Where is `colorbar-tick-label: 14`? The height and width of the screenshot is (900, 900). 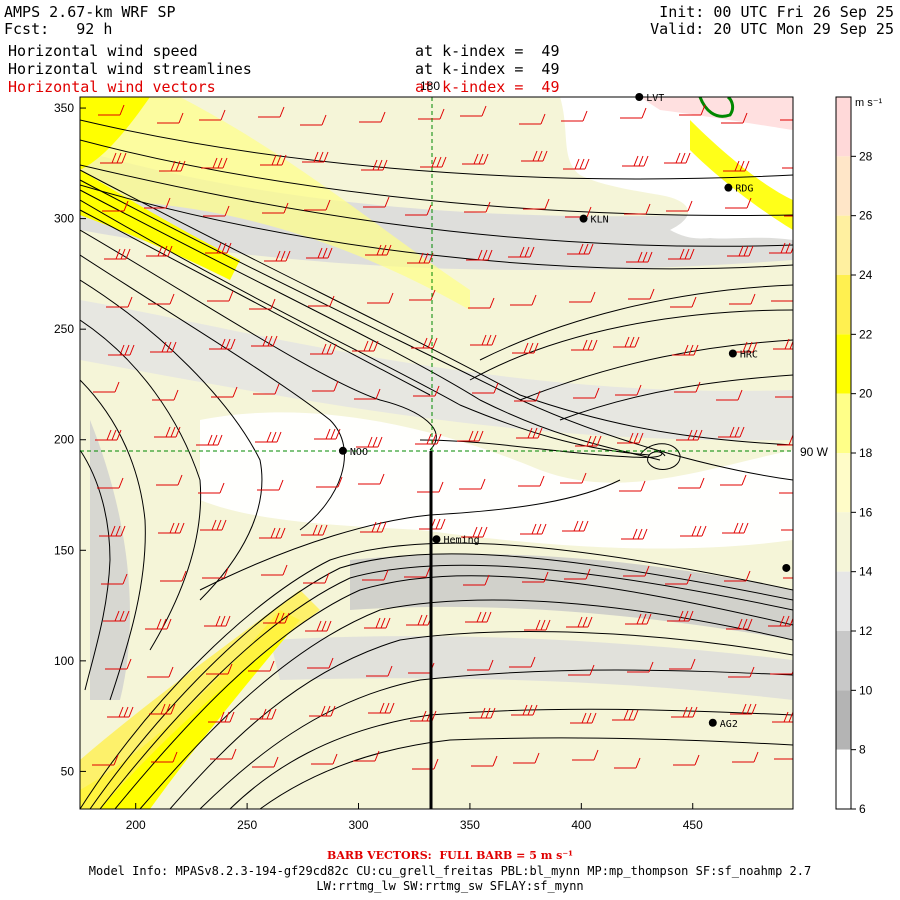 colorbar-tick-label: 14 is located at coordinates (866, 572).